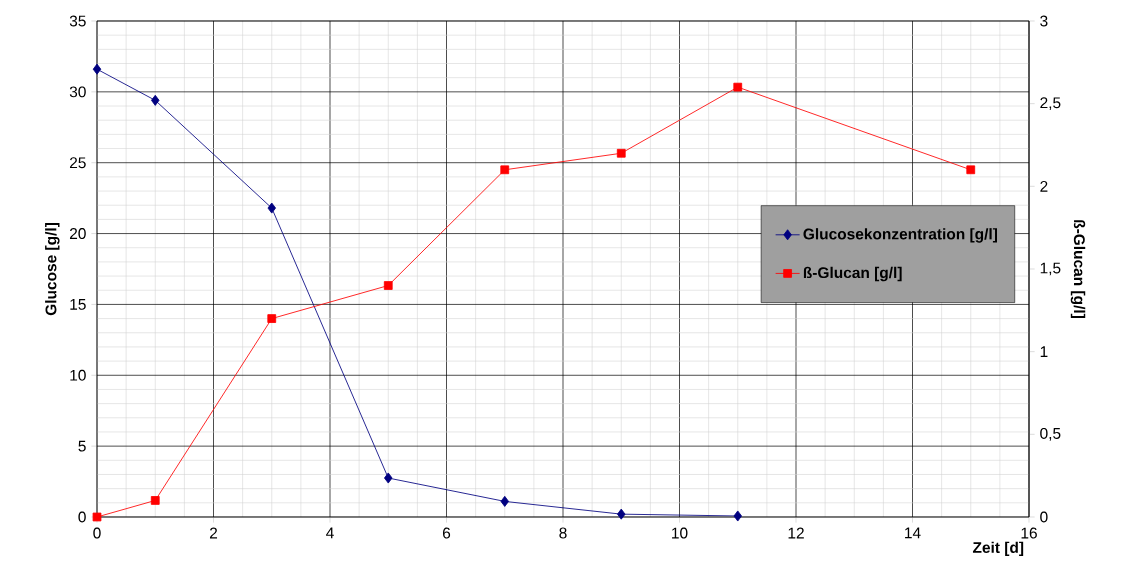 This screenshot has width=1136, height=587. Describe the element at coordinates (77, 21) in the screenshot. I see `y-tick-label: 35` at that location.